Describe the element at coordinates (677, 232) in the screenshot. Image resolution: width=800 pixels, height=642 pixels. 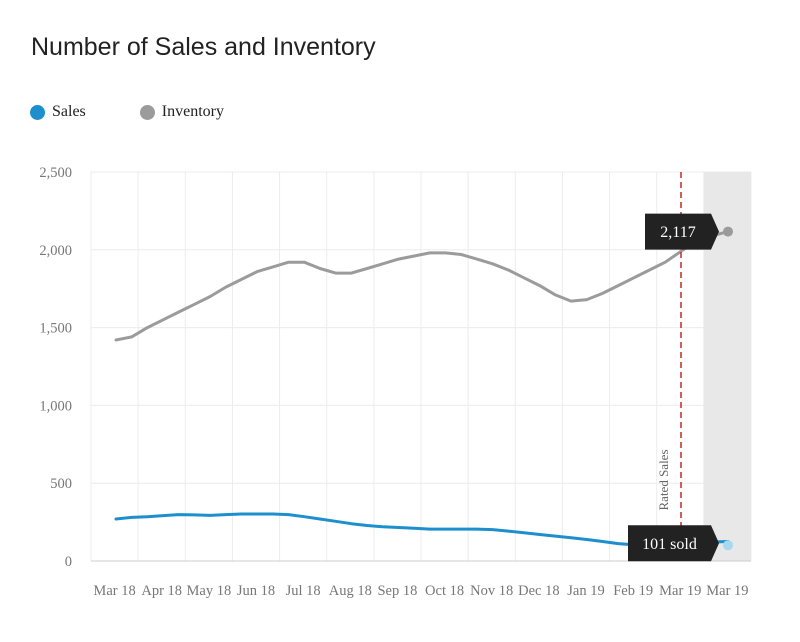
I see `inventory-callout-text: 2,117` at that location.